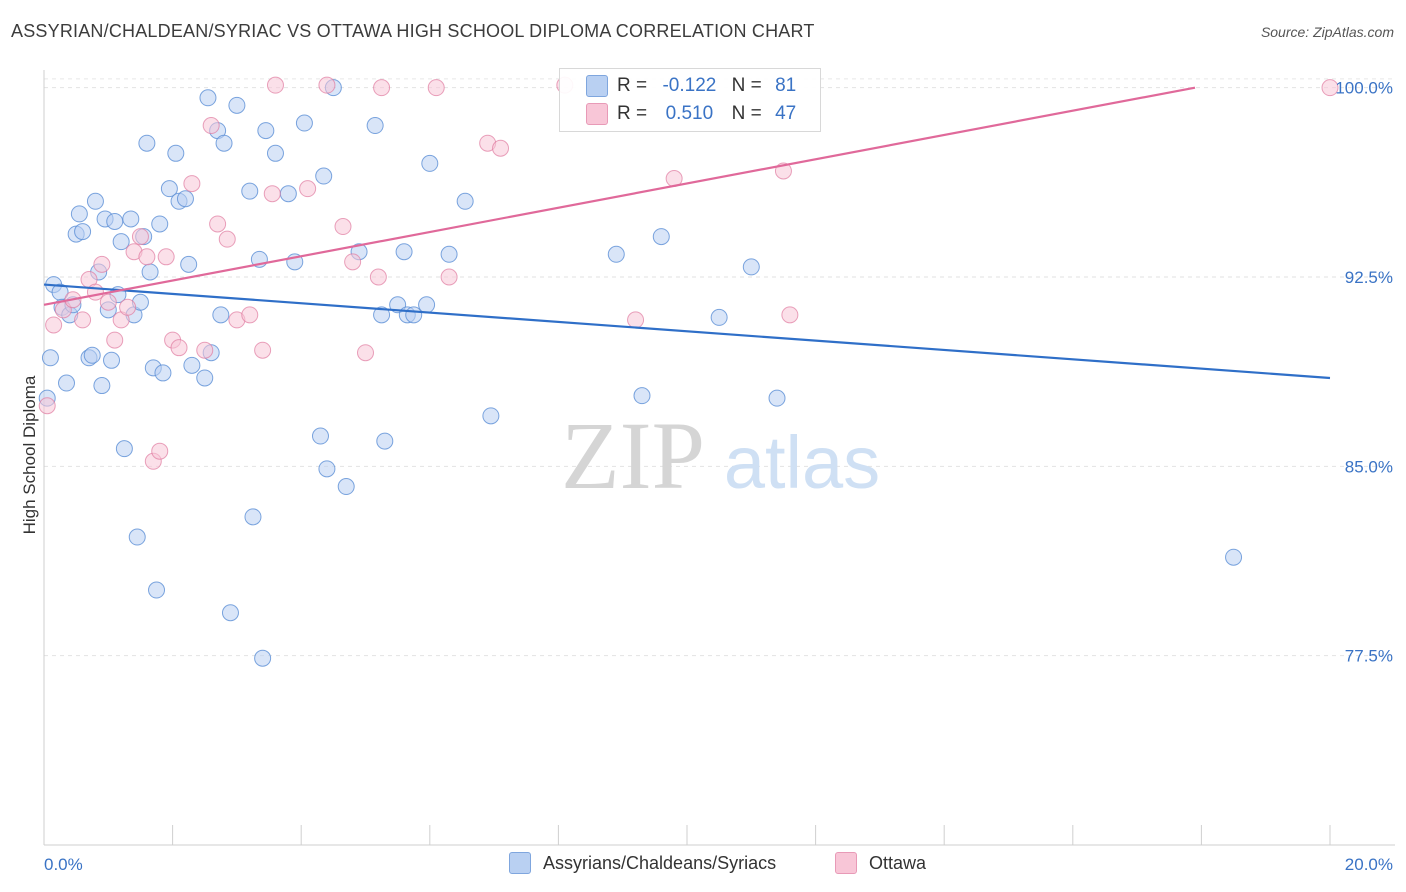 The width and height of the screenshot is (1406, 892). Describe the element at coordinates (687, 331) in the screenshot. I see `assyrians-trend-line` at that location.